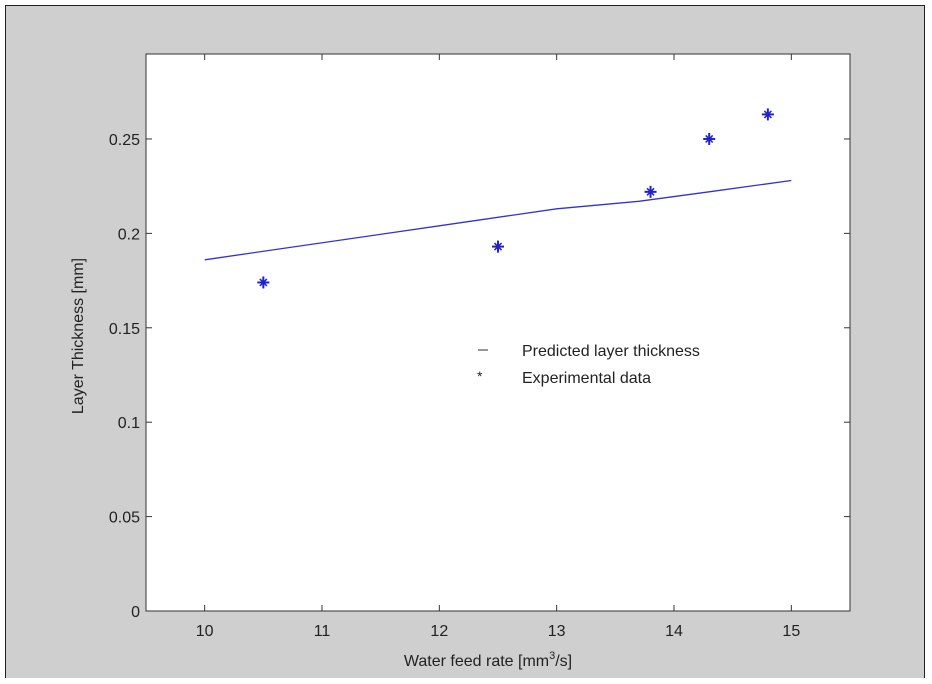 This screenshot has width=932, height=684. What do you see at coordinates (129, 423) in the screenshot?
I see `y-tick-label: 0.1` at bounding box center [129, 423].